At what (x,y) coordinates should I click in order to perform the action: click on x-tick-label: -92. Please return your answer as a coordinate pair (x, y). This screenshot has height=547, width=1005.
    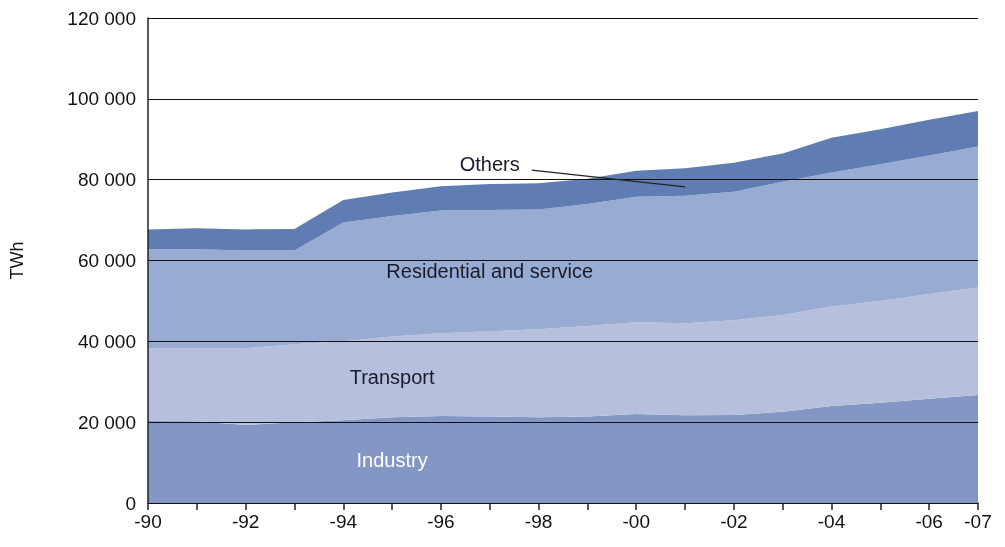
    Looking at the image, I should click on (245, 521).